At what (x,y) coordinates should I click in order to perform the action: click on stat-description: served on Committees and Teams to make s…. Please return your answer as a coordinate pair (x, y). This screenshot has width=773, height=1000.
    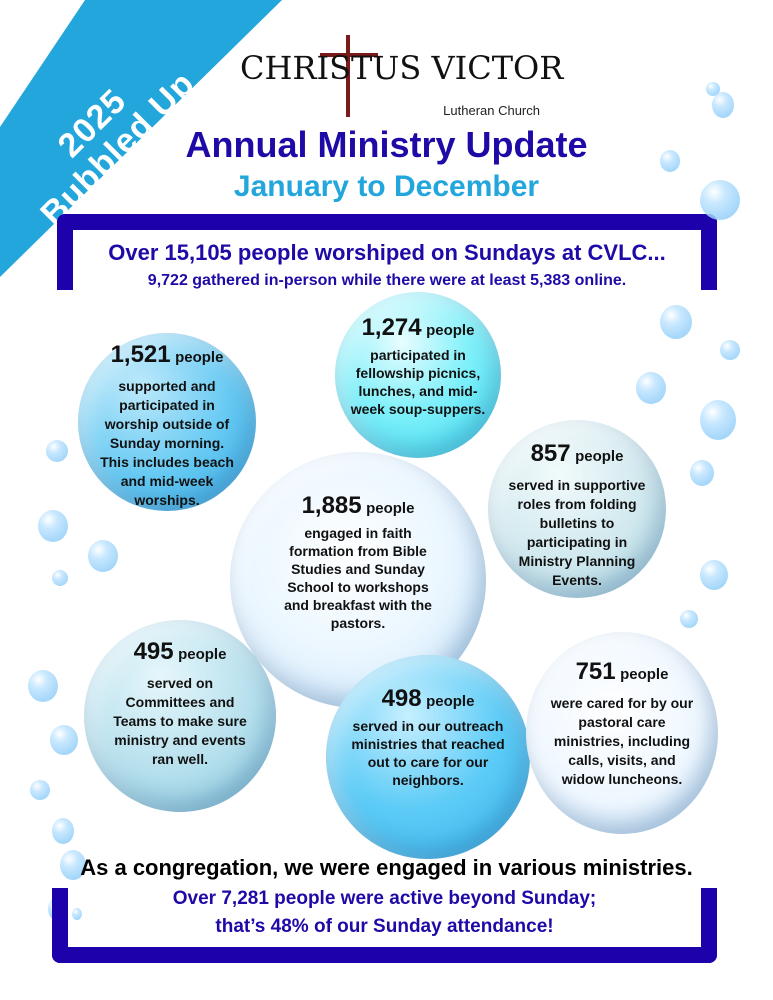
    Looking at the image, I should click on (180, 721).